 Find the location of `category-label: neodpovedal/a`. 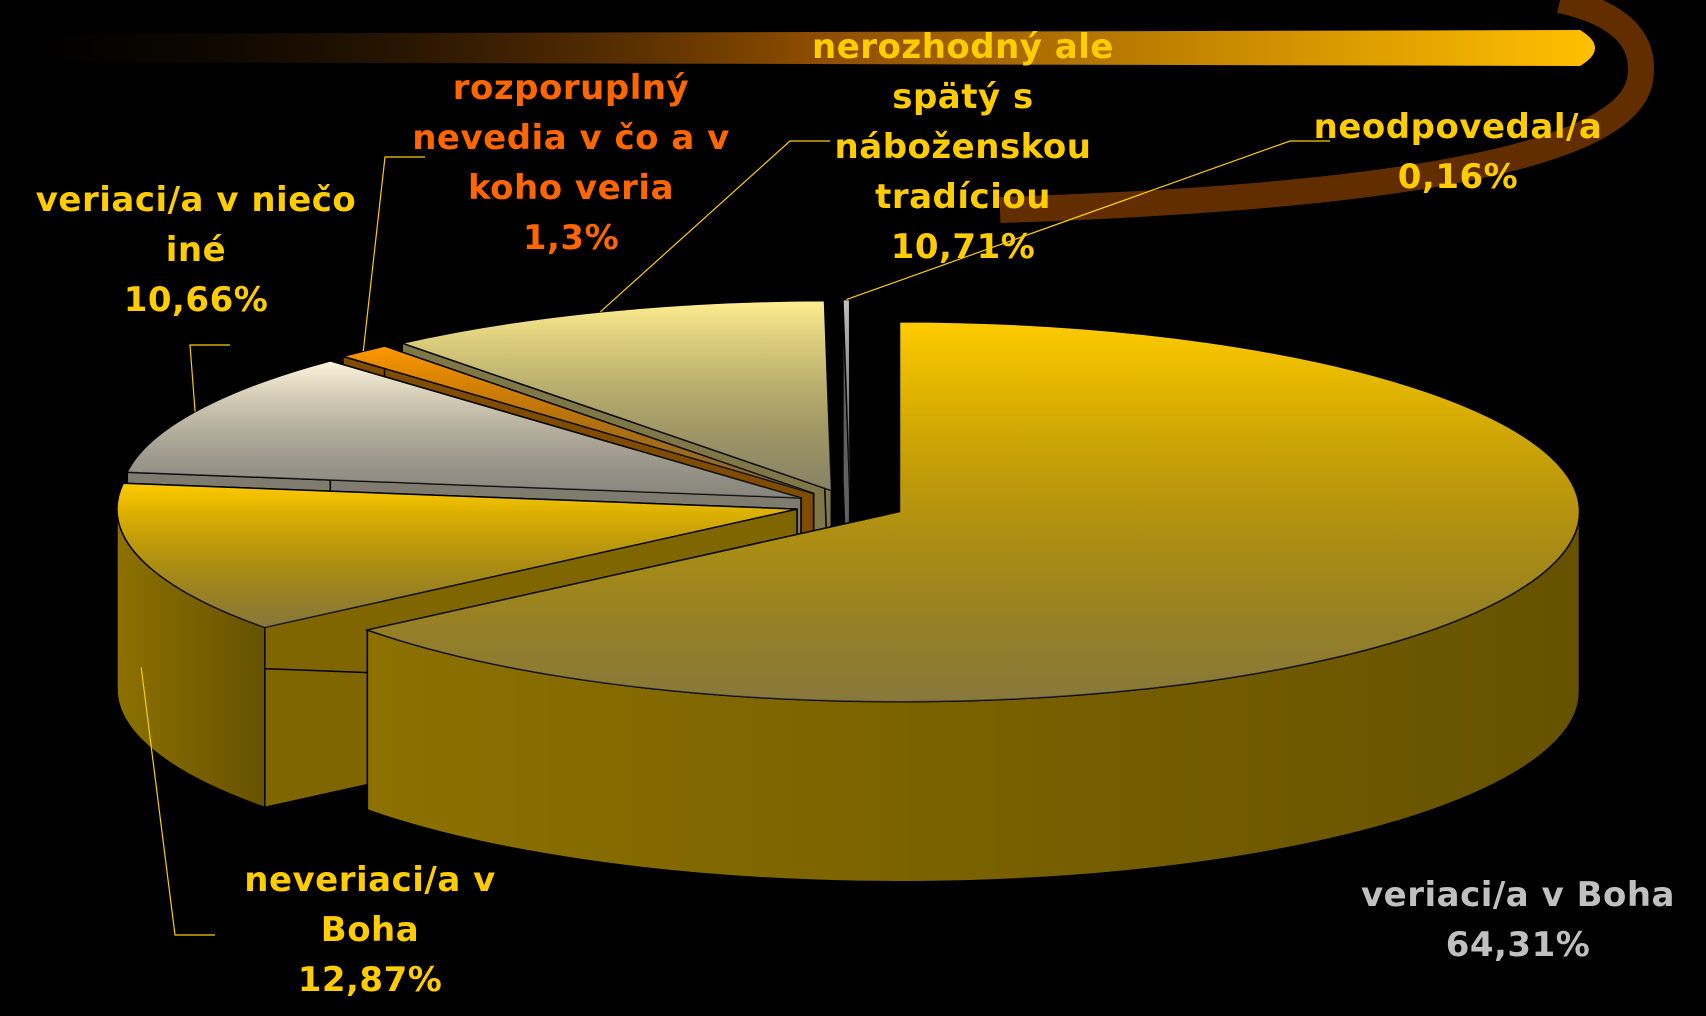

category-label: neodpovedal/a is located at coordinates (1458, 127).